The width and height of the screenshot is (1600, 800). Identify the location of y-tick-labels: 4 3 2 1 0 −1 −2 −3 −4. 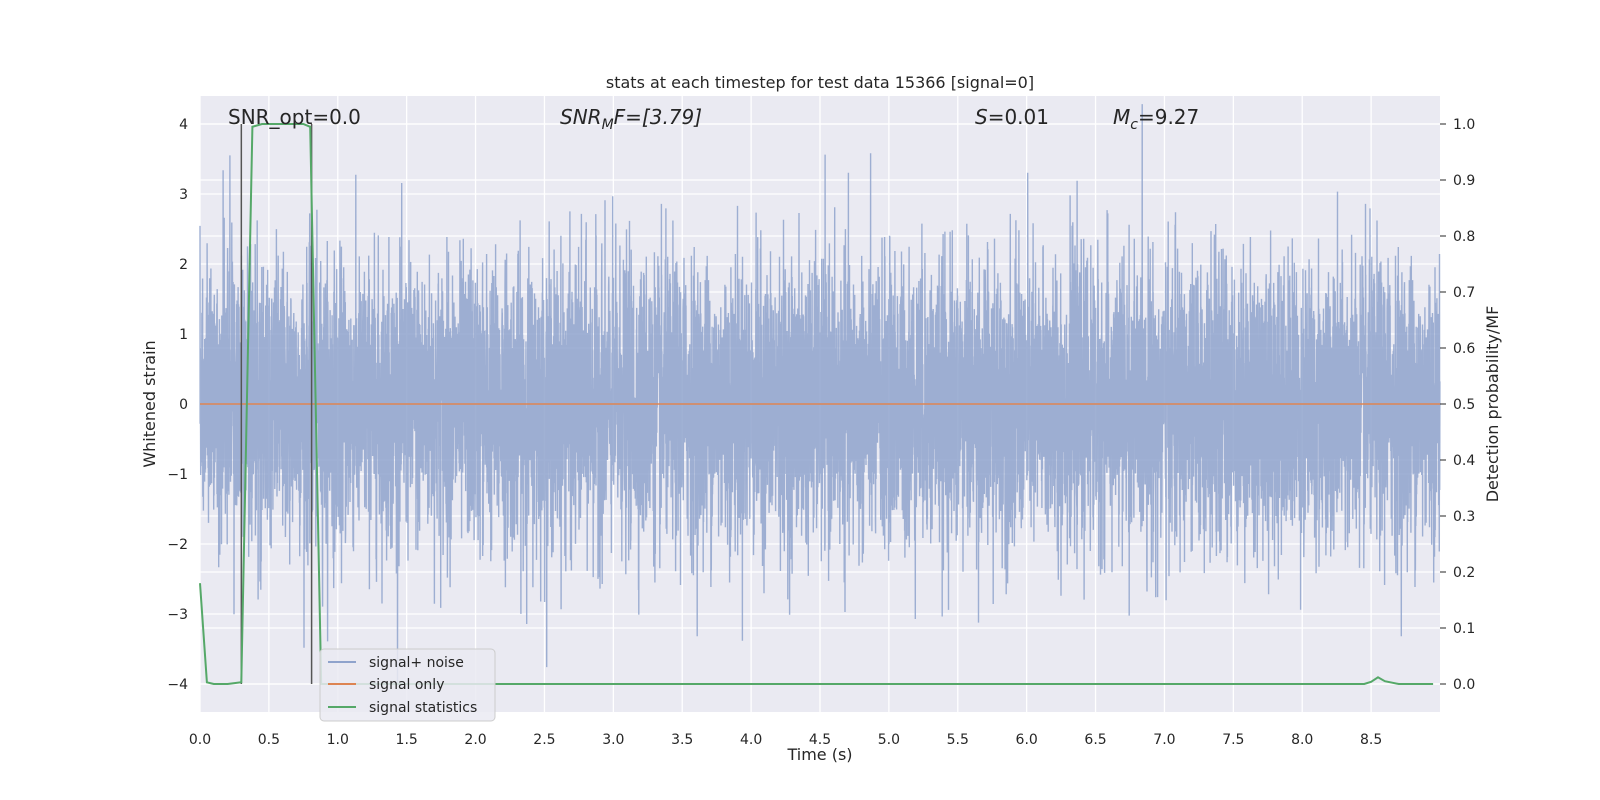
(177, 405).